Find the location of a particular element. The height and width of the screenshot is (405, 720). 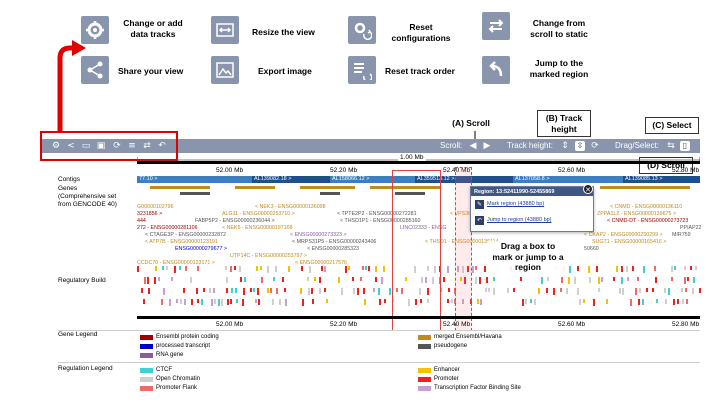

gene-label: < CTAGE3P - ENSG00000232872 is located at coordinates (185, 235).